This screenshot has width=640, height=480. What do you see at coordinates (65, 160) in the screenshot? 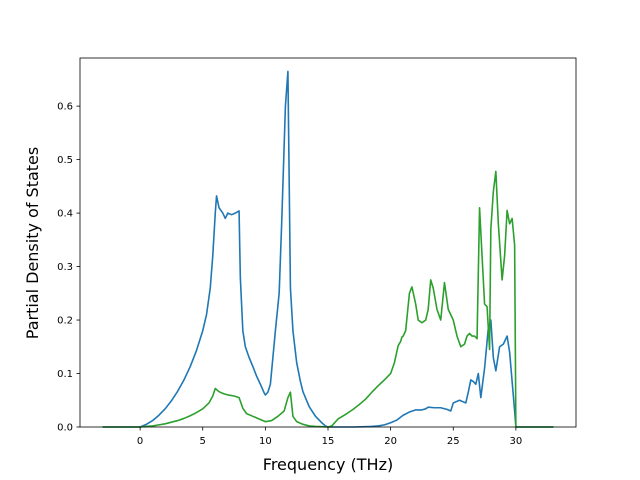
I see `y-tick-label: 0.5` at bounding box center [65, 160].